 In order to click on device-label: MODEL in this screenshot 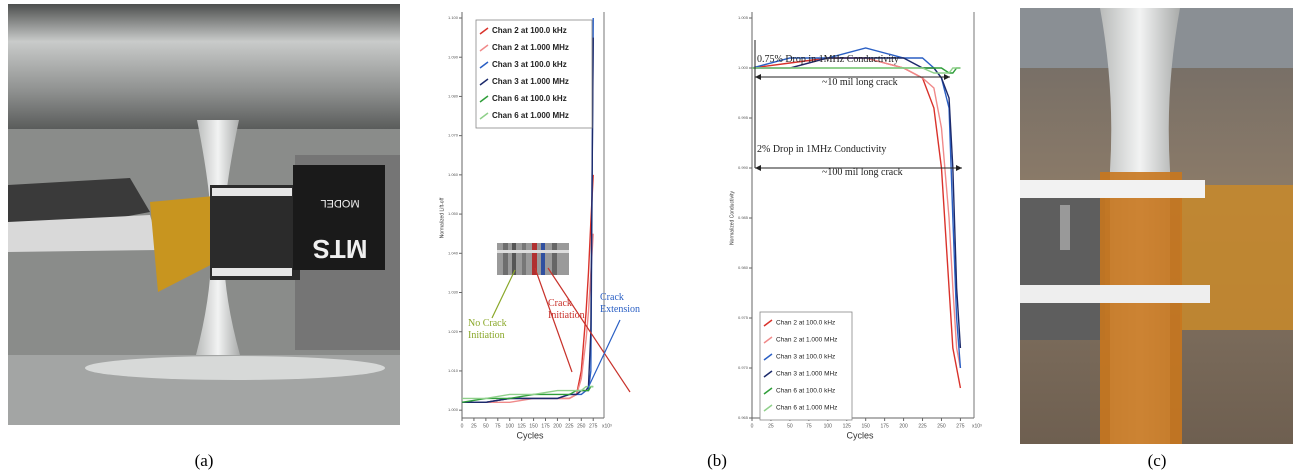, I will do `click(339, 203)`.